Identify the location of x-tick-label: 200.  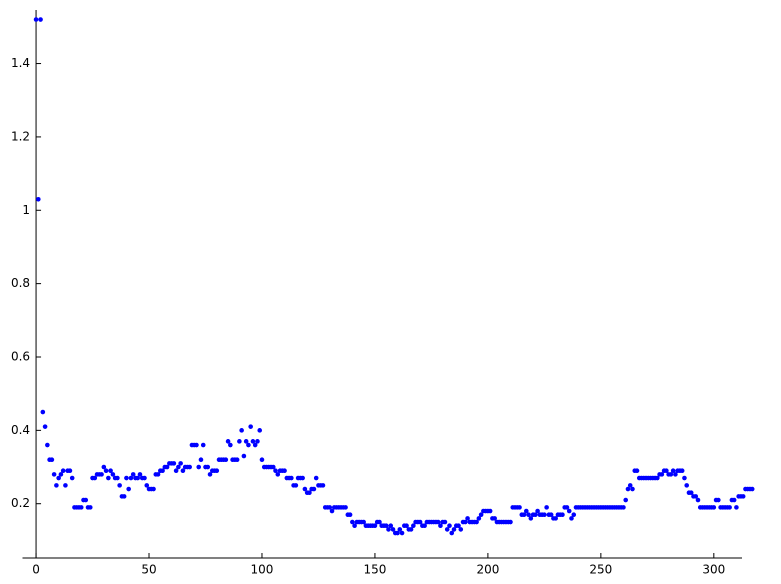
(487, 570).